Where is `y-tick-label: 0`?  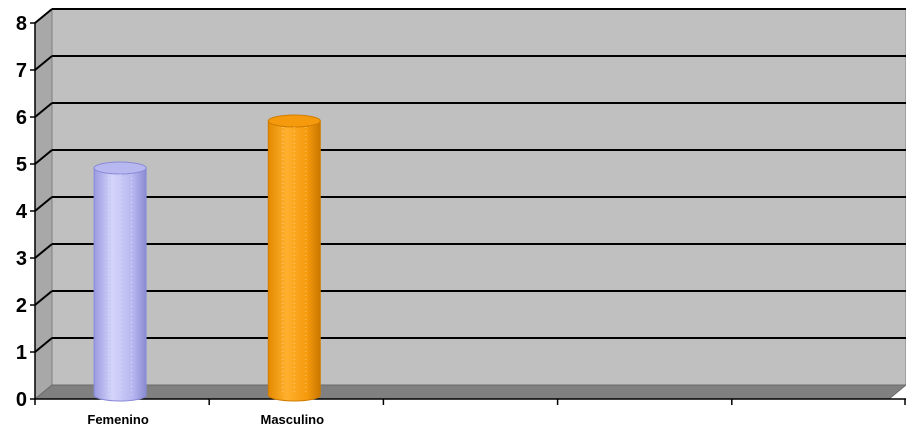 y-tick-label: 0 is located at coordinates (21, 400).